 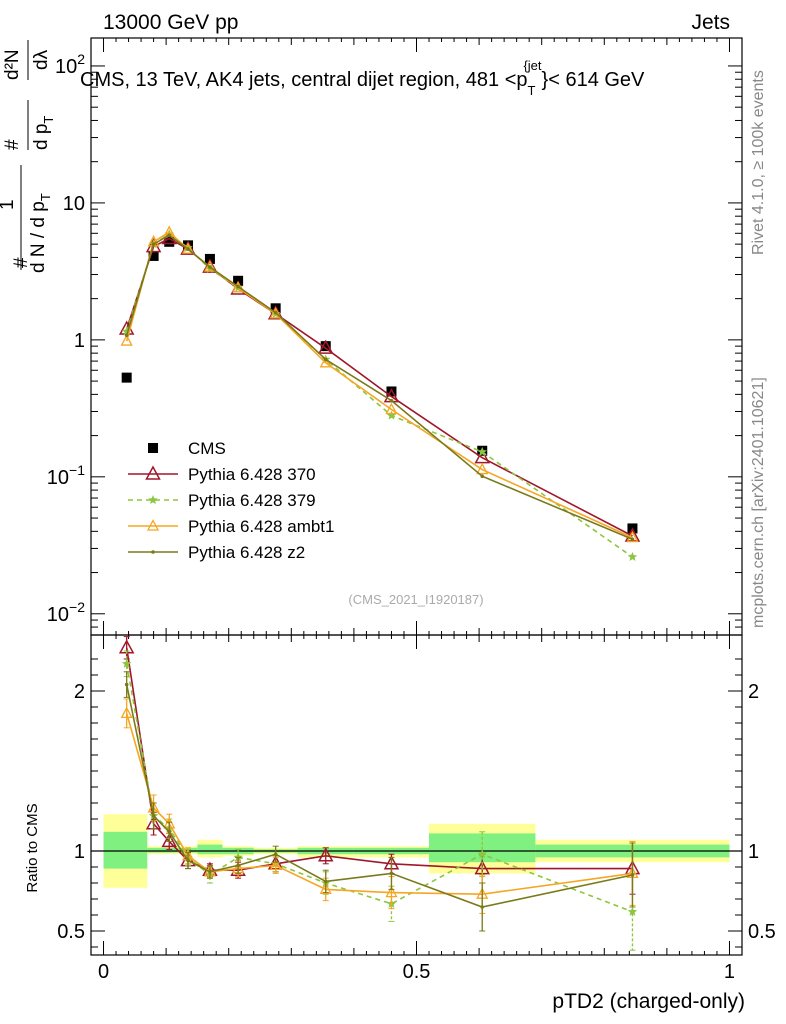 What do you see at coordinates (246, 552) in the screenshot?
I see `legend-label-z2: Pythia 6.428 z2` at bounding box center [246, 552].